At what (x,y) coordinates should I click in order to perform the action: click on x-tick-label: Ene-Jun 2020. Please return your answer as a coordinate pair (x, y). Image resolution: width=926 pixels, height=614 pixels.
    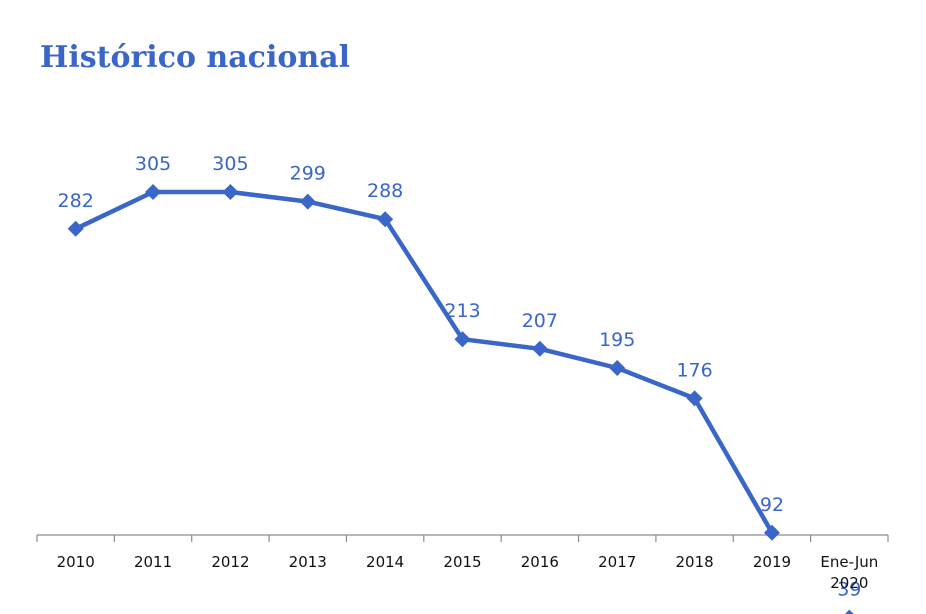
    Looking at the image, I should click on (849, 572).